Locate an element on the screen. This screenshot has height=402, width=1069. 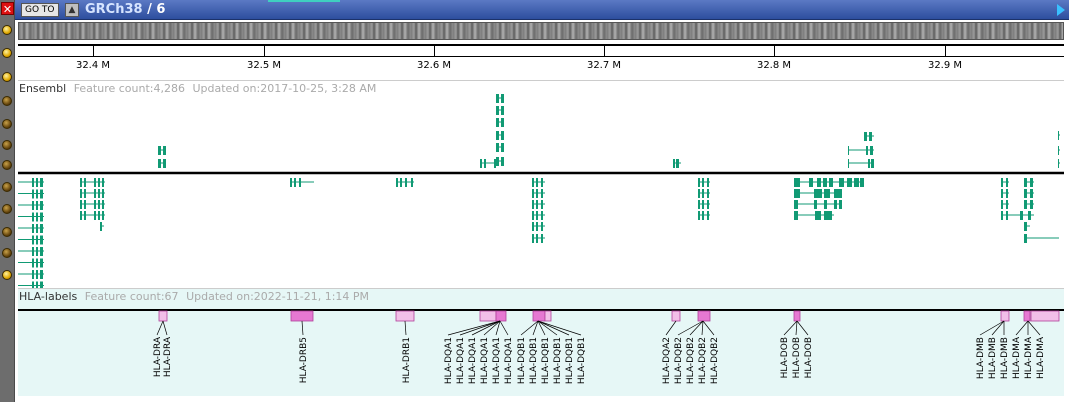
hla-feature is located at coordinates (405, 316).